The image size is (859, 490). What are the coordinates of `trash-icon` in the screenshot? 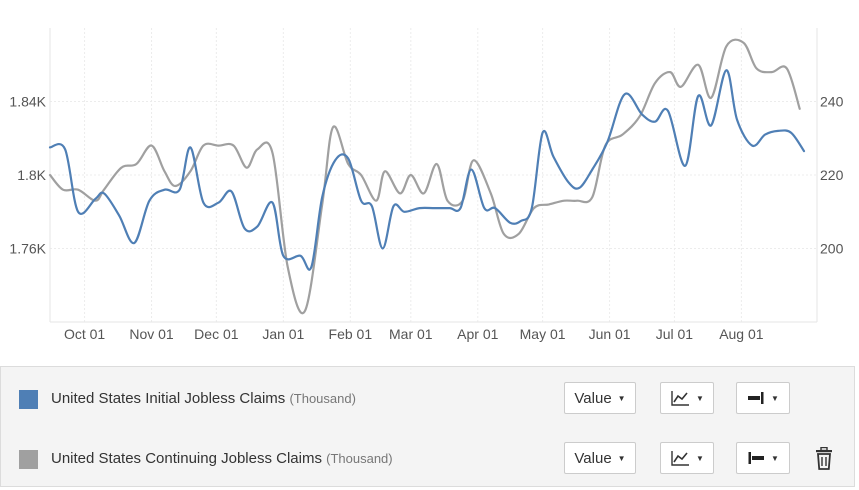 It's located at (824, 459).